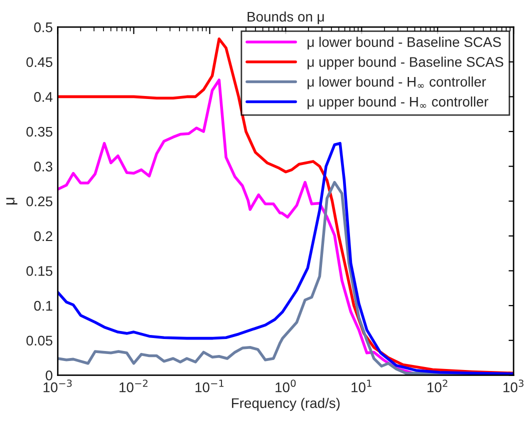  Describe the element at coordinates (134, 386) in the screenshot. I see `x-tick-label: 10$^{−2}$` at that location.